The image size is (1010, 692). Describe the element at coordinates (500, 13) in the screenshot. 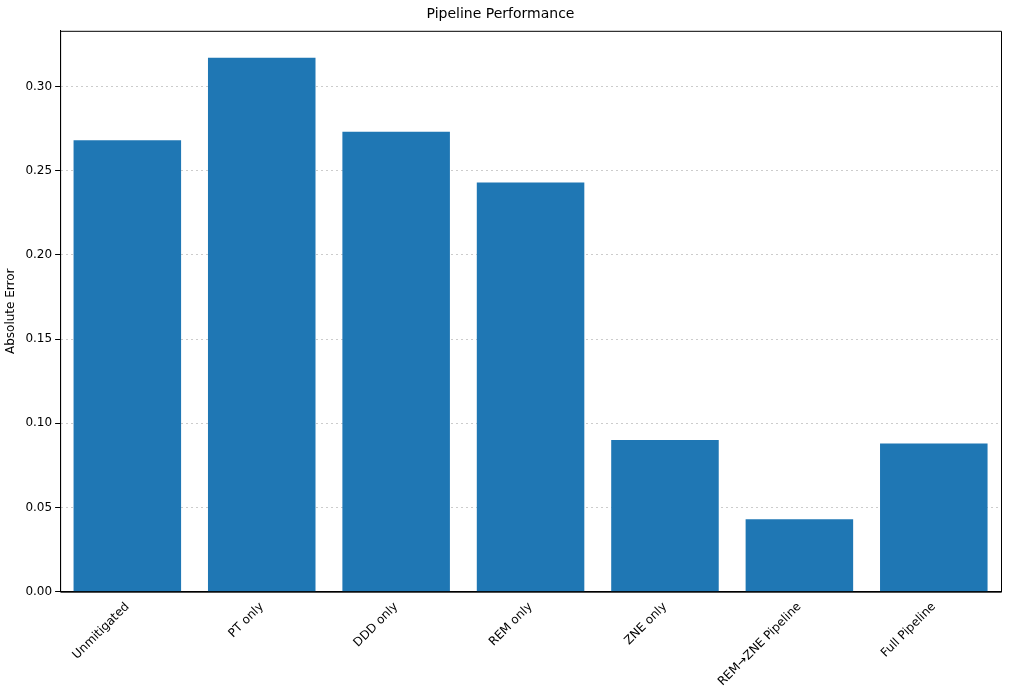

I see `chart-title: Pipeline Performance` at that location.